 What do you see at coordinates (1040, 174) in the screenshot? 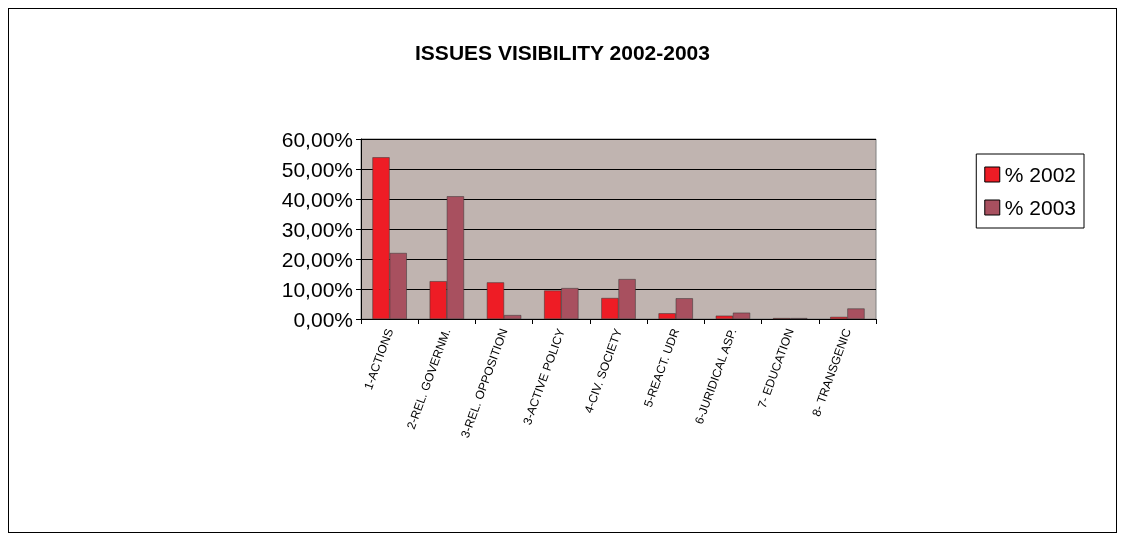
I see `legend-label: % 2002` at bounding box center [1040, 174].